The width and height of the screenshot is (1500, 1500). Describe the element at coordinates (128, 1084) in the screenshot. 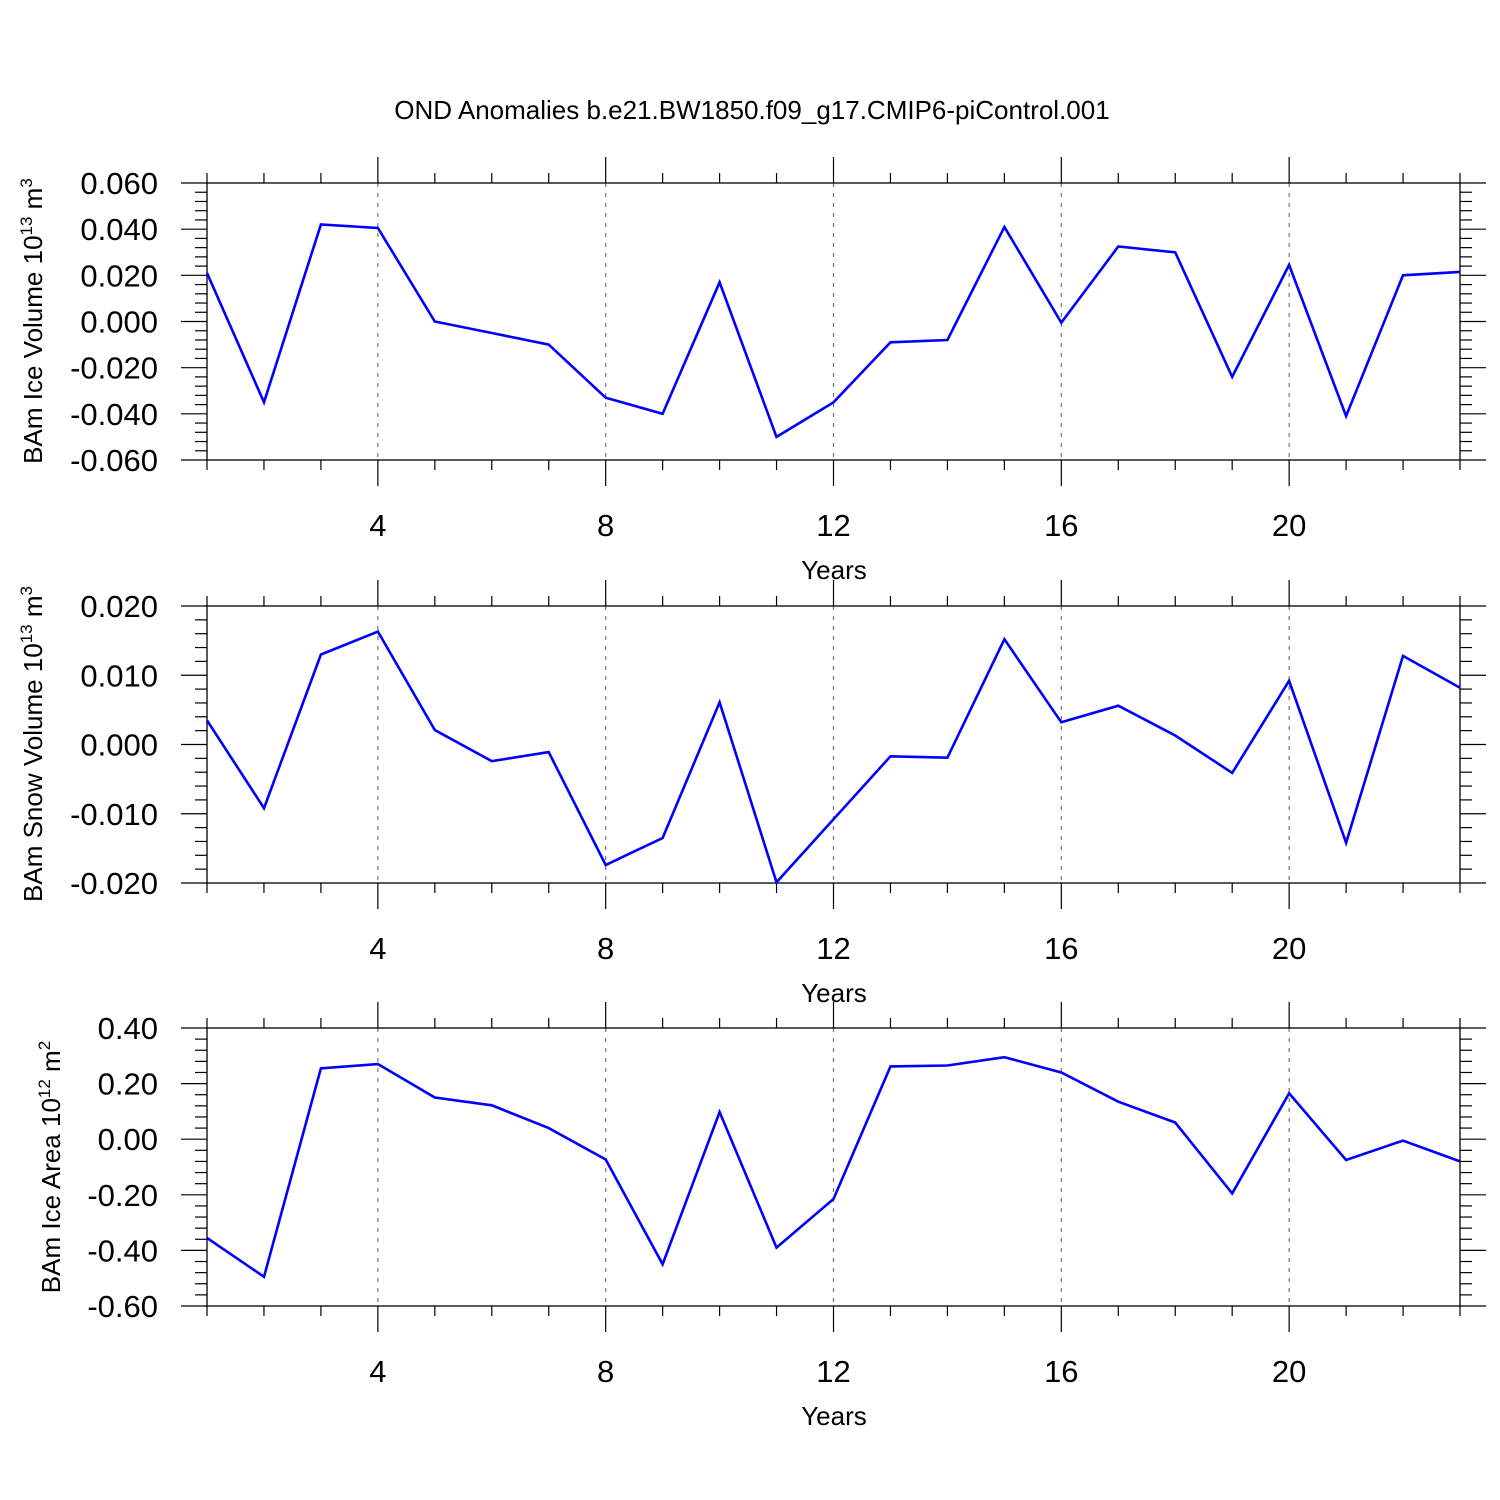

I see `y-tick-label: 0.20` at that location.